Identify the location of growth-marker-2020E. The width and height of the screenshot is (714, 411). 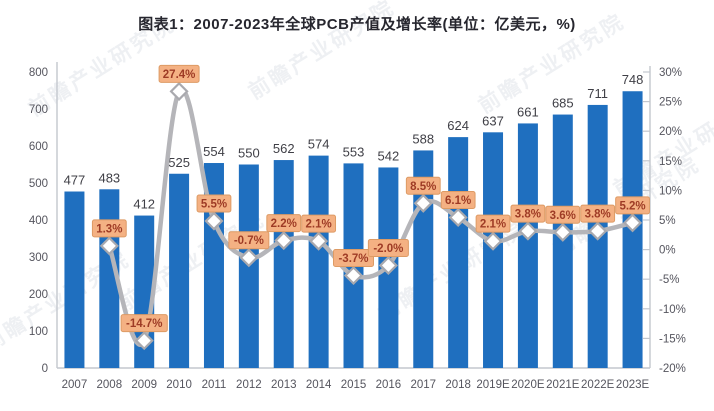
(528, 231).